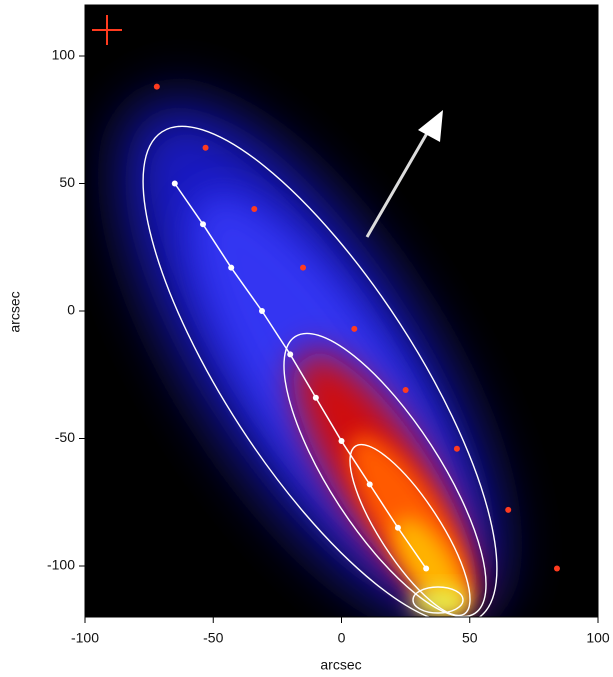 The height and width of the screenshot is (677, 613). Describe the element at coordinates (470, 638) in the screenshot. I see `x-tick-label: 50` at that location.